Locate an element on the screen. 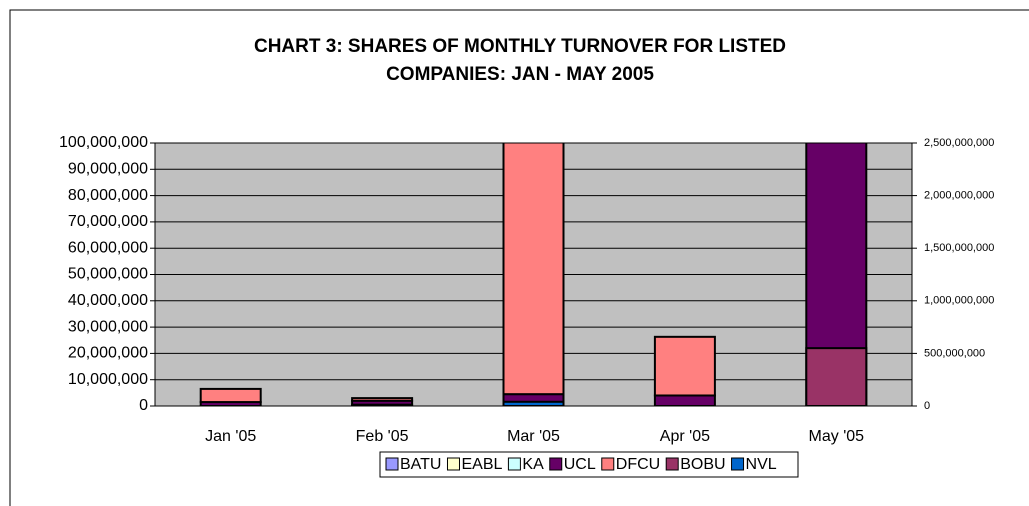 This screenshot has width=1029, height=506. y2-tick-label: 1,500,000,000 is located at coordinates (959, 248).